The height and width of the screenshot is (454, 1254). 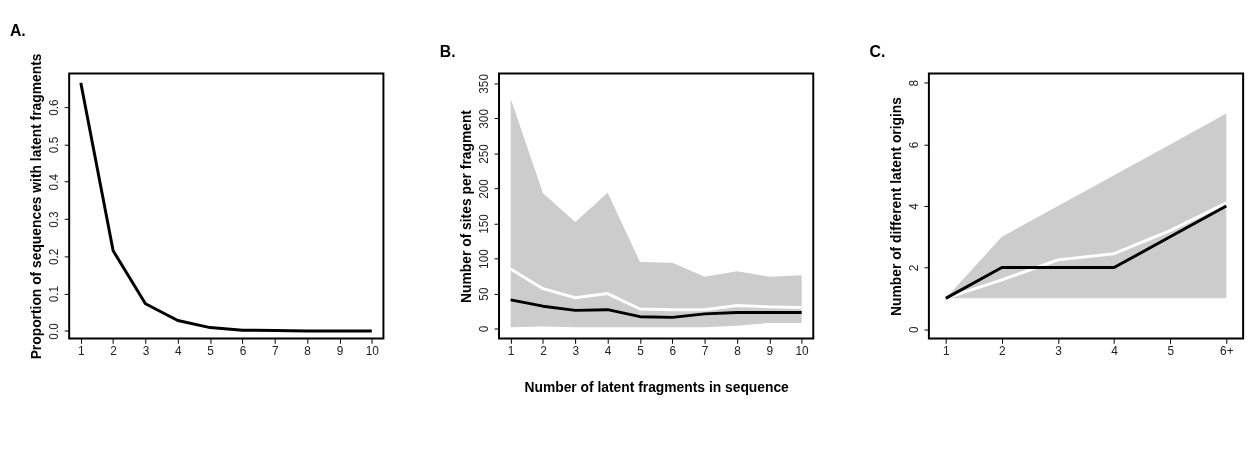 What do you see at coordinates (913, 206) in the screenshot?
I see `y-tick-label: 4` at bounding box center [913, 206].